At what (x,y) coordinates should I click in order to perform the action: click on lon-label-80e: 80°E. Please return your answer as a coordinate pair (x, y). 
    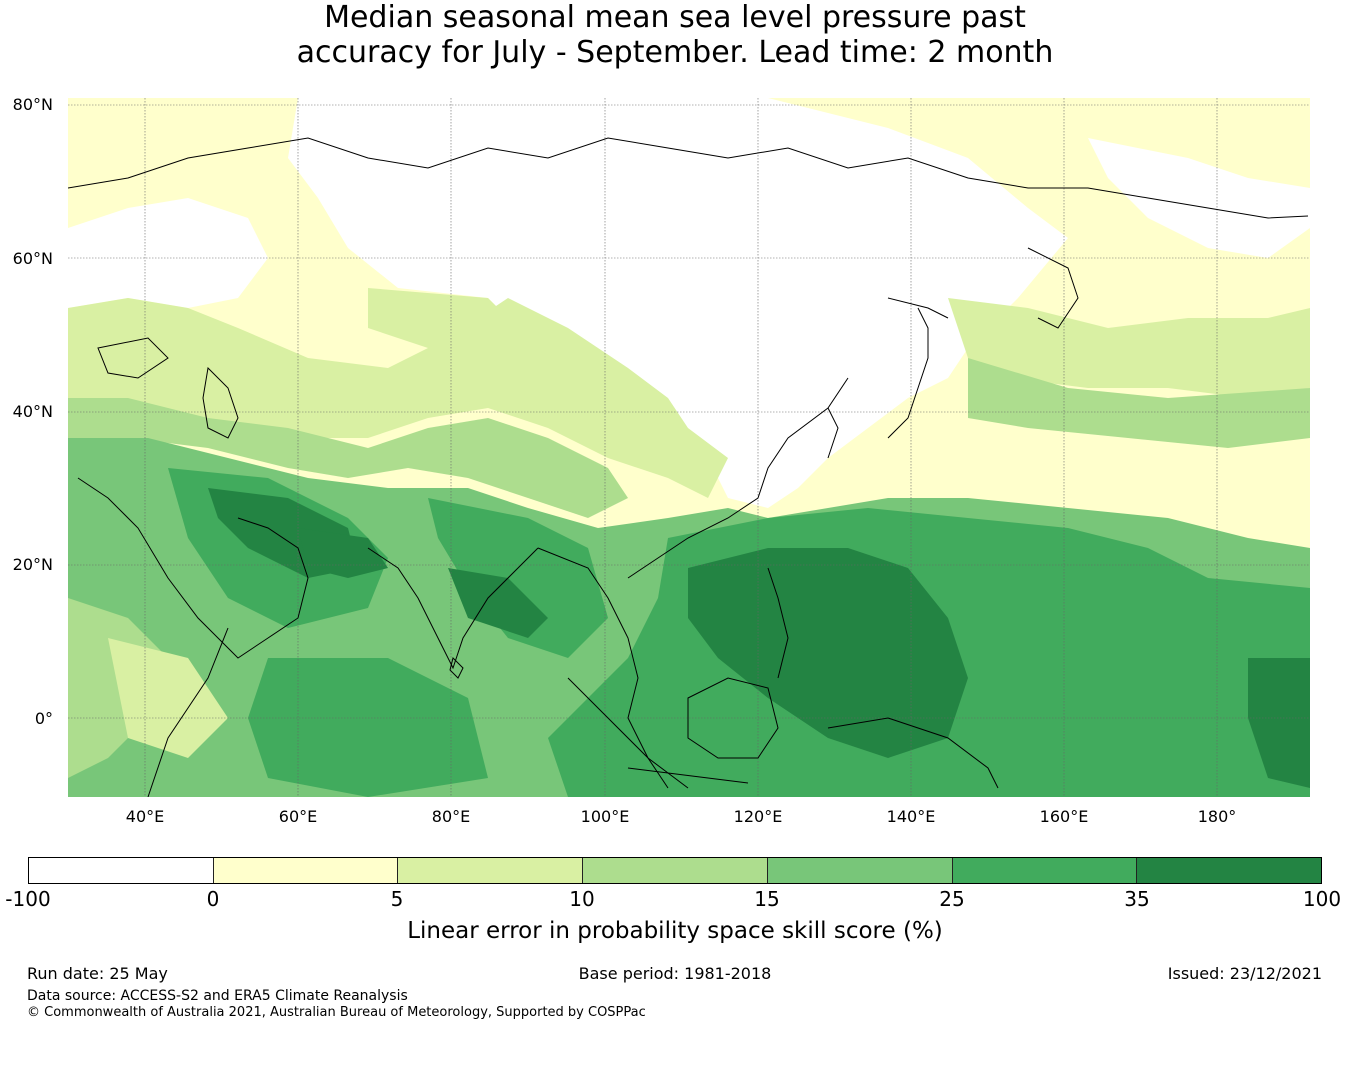
    Looking at the image, I should click on (451, 816).